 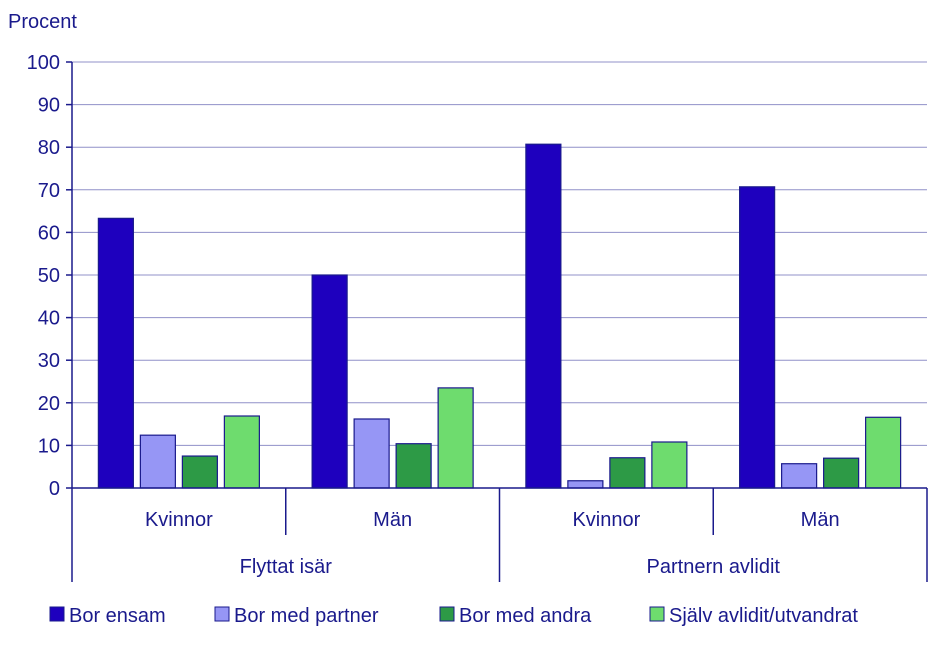 What do you see at coordinates (306, 616) in the screenshot?
I see `legend-label: Bor med partner` at bounding box center [306, 616].